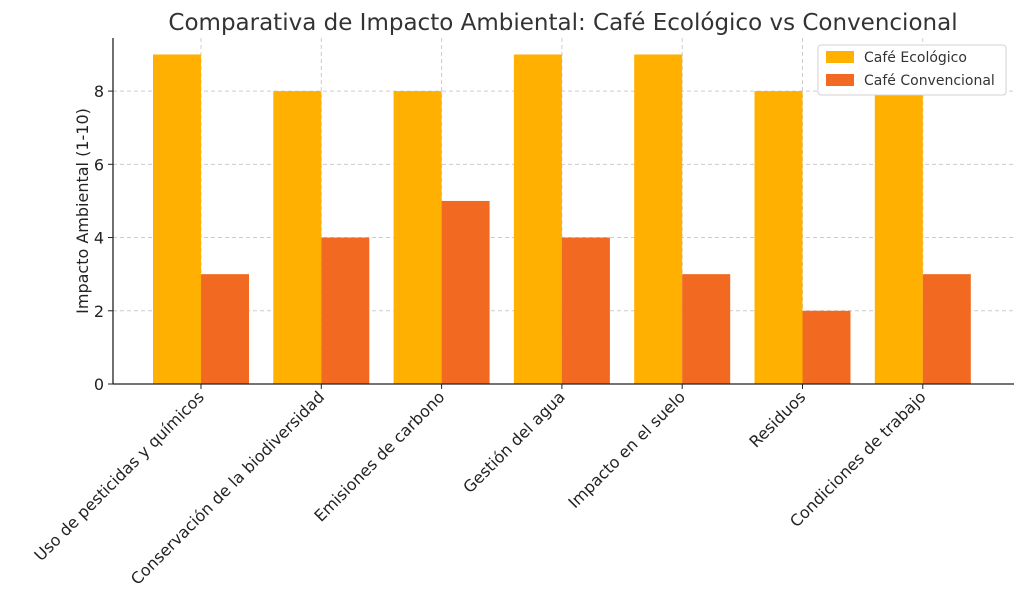 Image resolution: width=1024 pixels, height=616 pixels. I want to click on y-tick-label: 2, so click(99, 311).